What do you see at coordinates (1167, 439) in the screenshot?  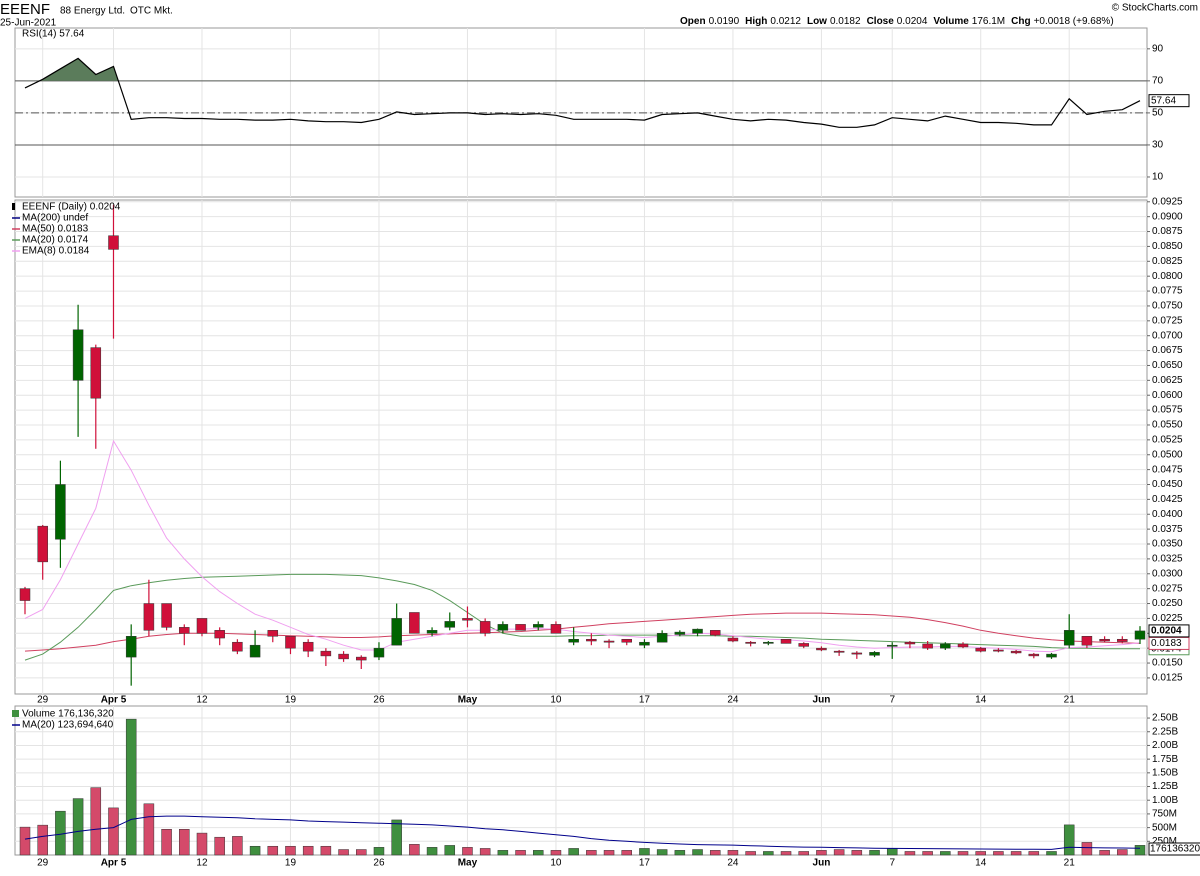 I see `y-tick-label: 0.0525` at bounding box center [1167, 439].